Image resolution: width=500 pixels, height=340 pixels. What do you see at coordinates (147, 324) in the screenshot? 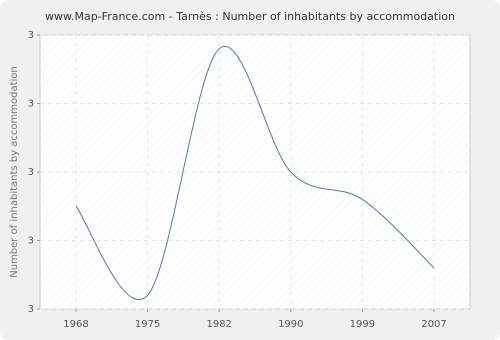
I see `x-tick-label: 1975` at bounding box center [147, 324].